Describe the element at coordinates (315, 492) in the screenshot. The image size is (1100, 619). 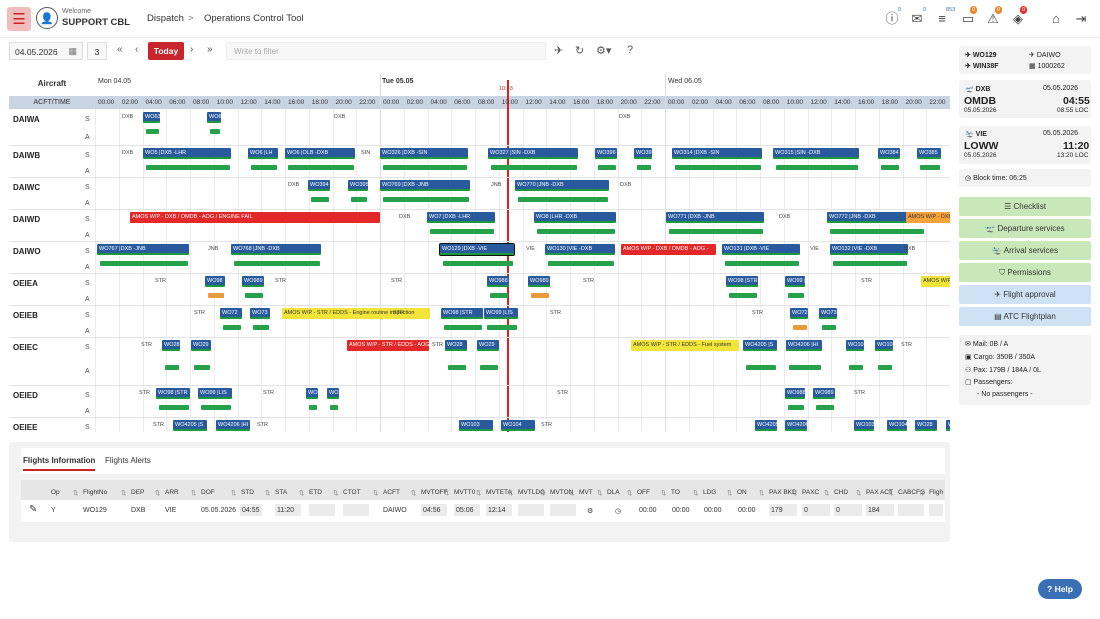
I see `column-header: ETD` at that location.